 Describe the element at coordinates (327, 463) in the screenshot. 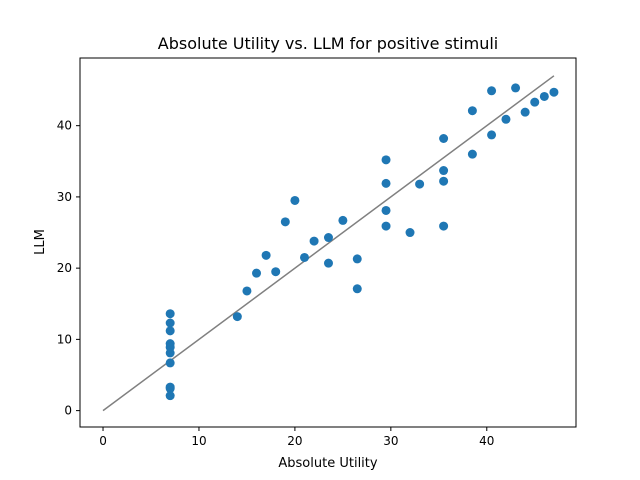

I see `x-axis-label: Absolute Utility` at that location.